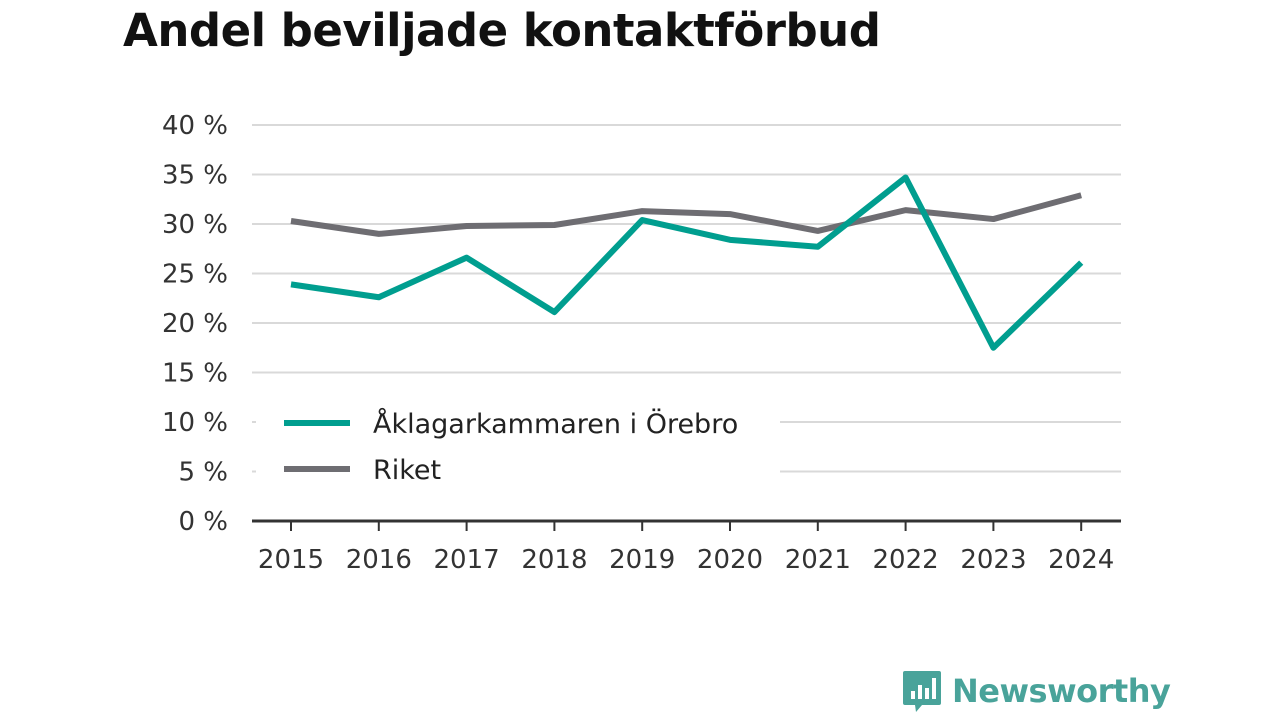  Describe the element at coordinates (203, 522) in the screenshot. I see `y-tick-label: 0 %` at that location.